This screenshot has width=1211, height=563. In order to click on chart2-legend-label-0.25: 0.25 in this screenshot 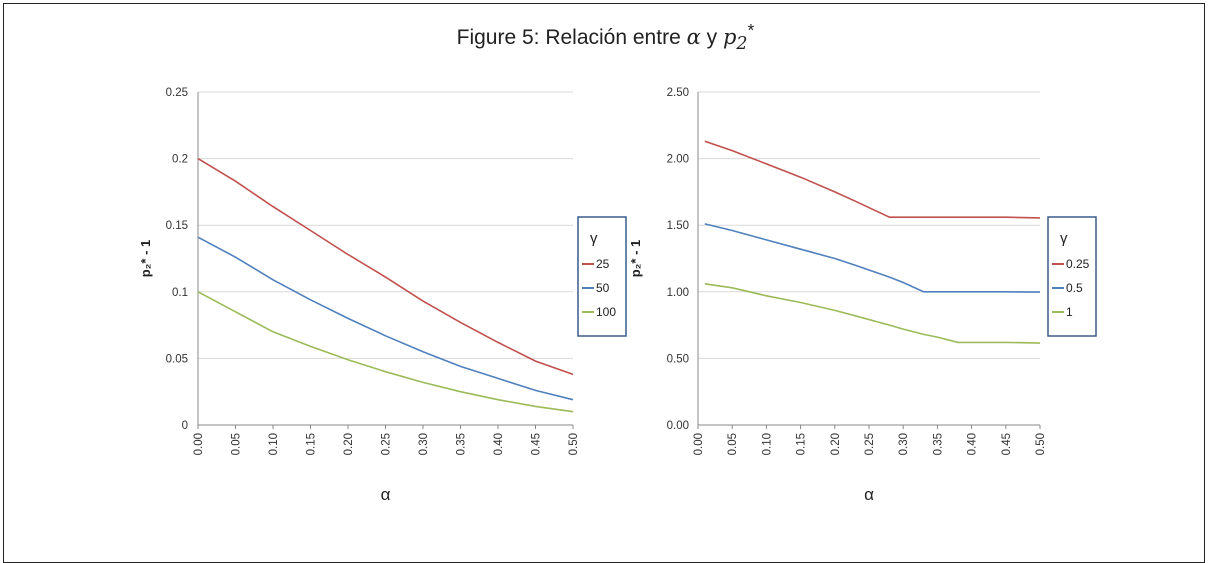, I will do `click(1078, 264)`.